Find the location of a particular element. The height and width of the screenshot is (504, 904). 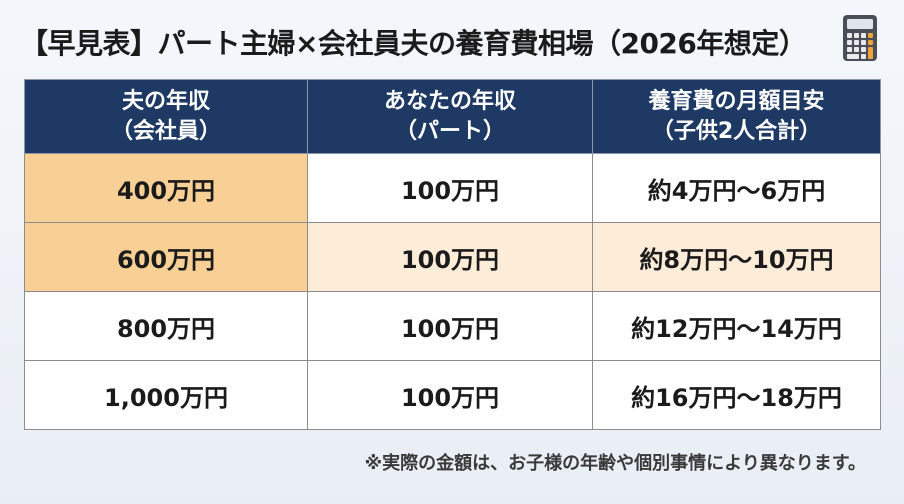

header-husband-income: 夫の年収 （会社員） is located at coordinates (166, 116).